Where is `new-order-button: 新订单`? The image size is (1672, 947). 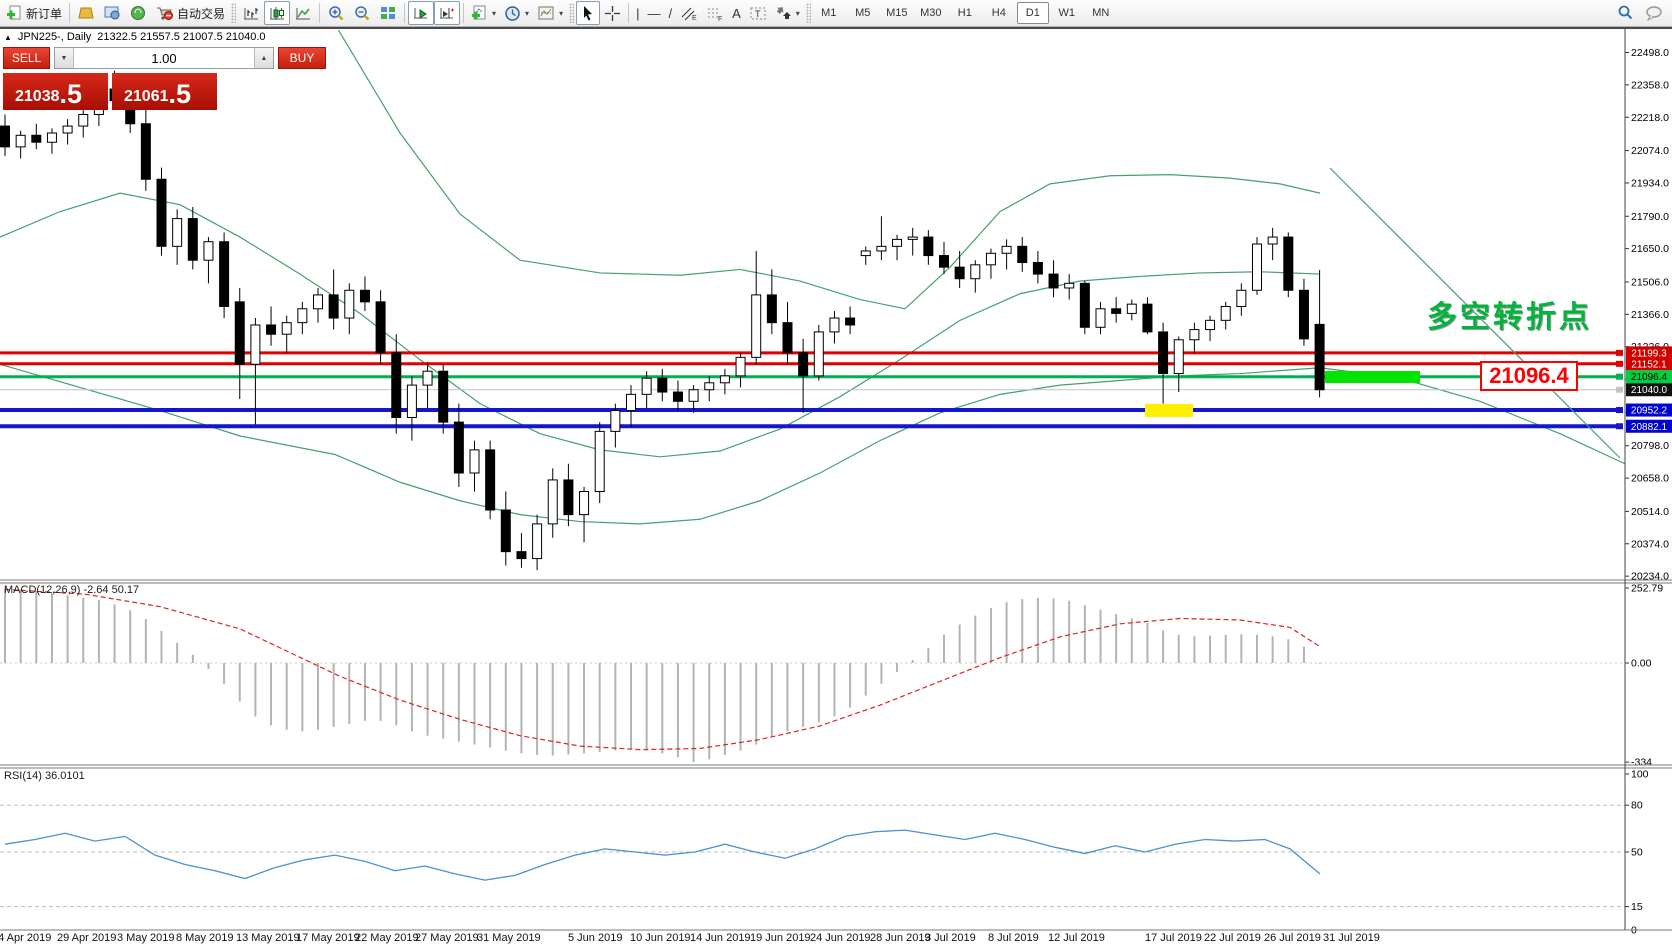 new-order-button: 新订单 is located at coordinates (34, 13).